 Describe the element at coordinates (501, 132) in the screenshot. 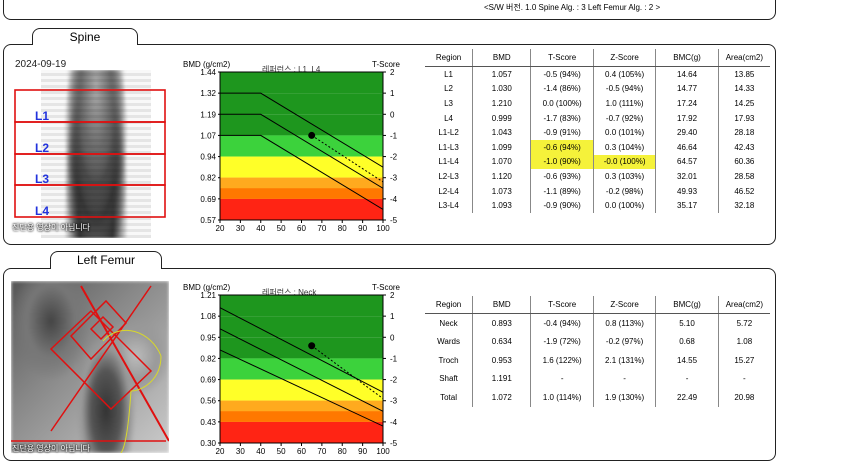

I see `cell-bmd: 1.043` at that location.